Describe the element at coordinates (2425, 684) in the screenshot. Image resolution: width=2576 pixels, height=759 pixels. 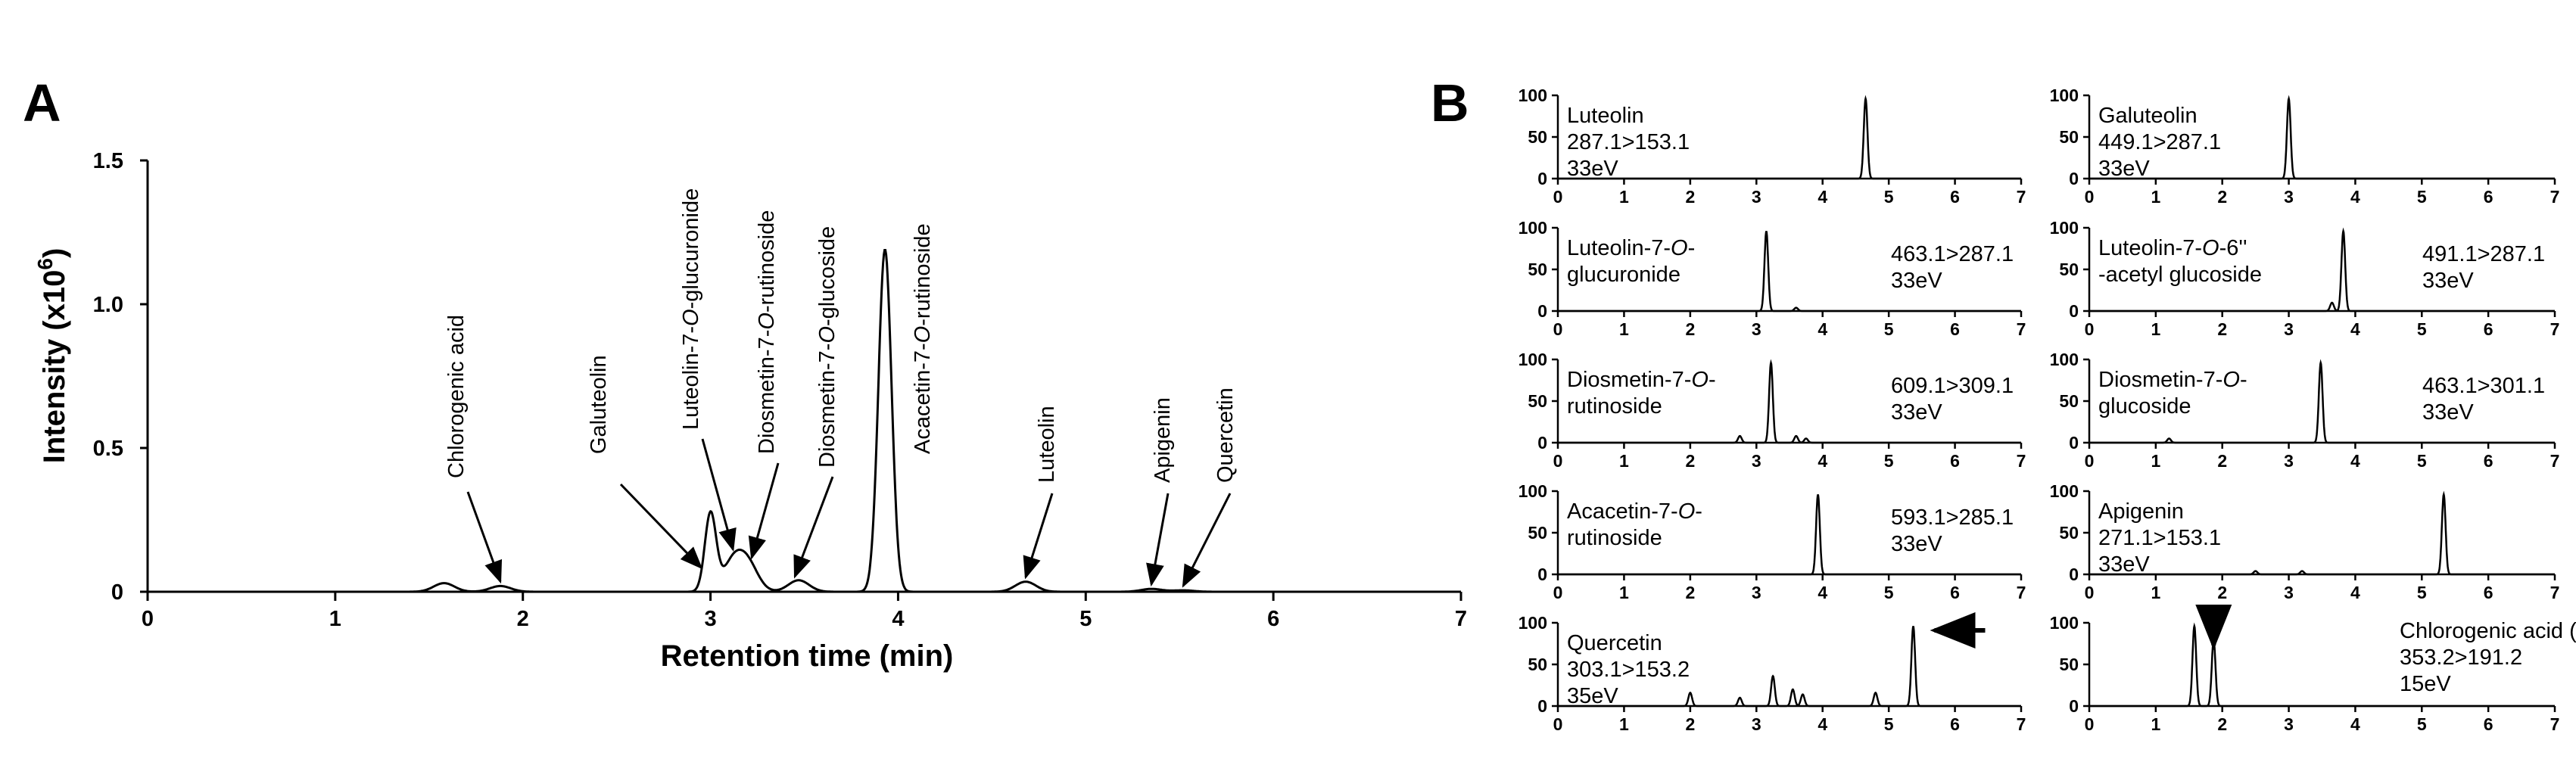
I see `chart-b-energy-label: 15eV` at that location.